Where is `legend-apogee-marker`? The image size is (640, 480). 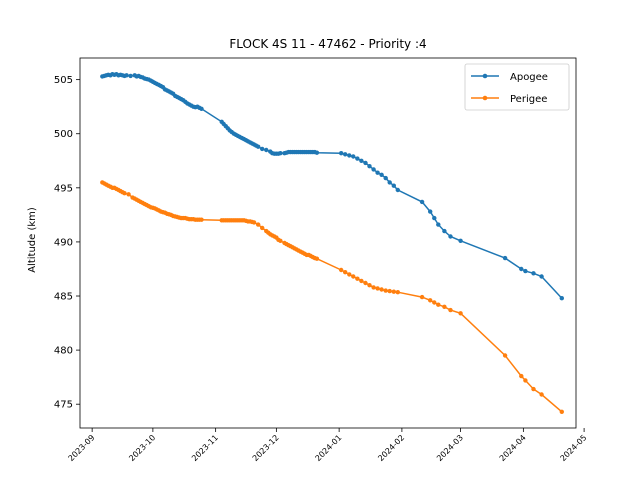
legend-apogee-marker is located at coordinates (485, 76).